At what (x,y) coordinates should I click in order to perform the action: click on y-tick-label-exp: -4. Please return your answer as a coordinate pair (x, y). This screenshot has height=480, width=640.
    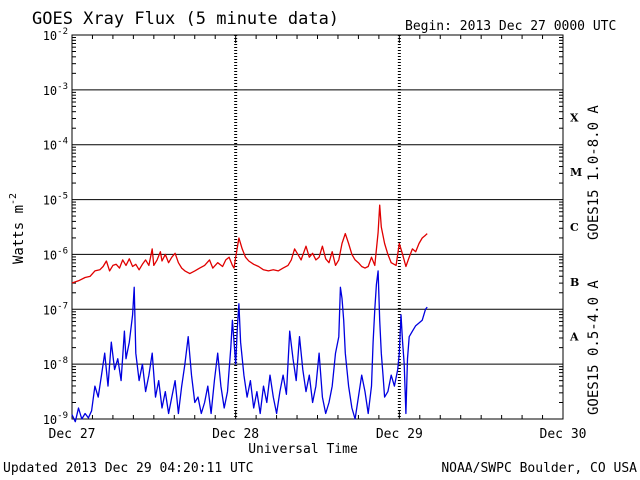
    Looking at the image, I should click on (62, 142).